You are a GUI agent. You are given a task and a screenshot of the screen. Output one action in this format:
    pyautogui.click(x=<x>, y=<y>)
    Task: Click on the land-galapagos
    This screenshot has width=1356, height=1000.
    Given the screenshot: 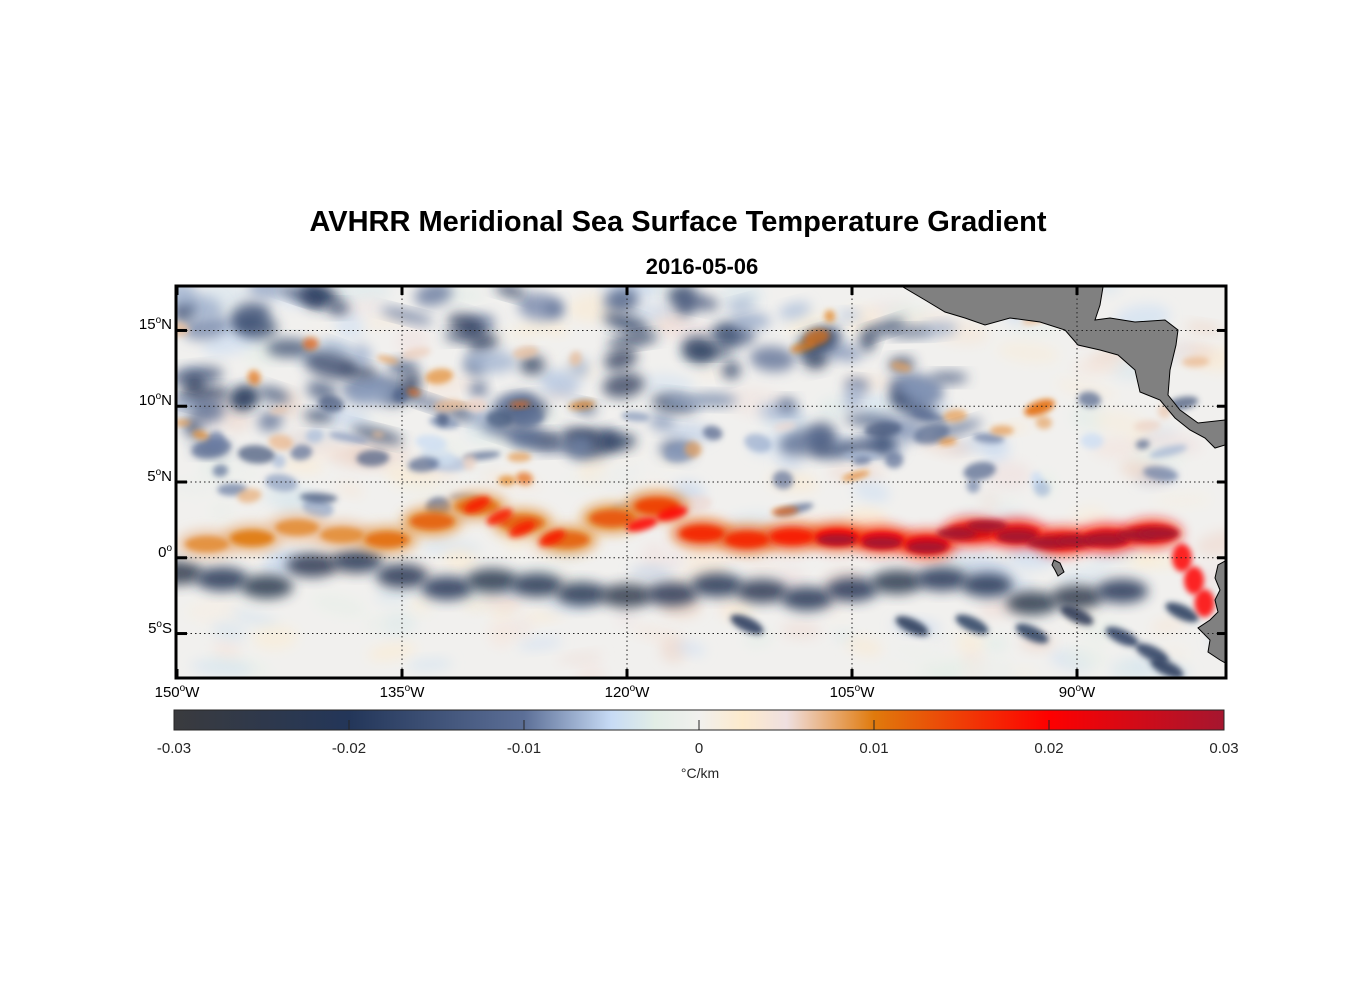 What is the action you would take?
    pyautogui.click(x=1058, y=568)
    